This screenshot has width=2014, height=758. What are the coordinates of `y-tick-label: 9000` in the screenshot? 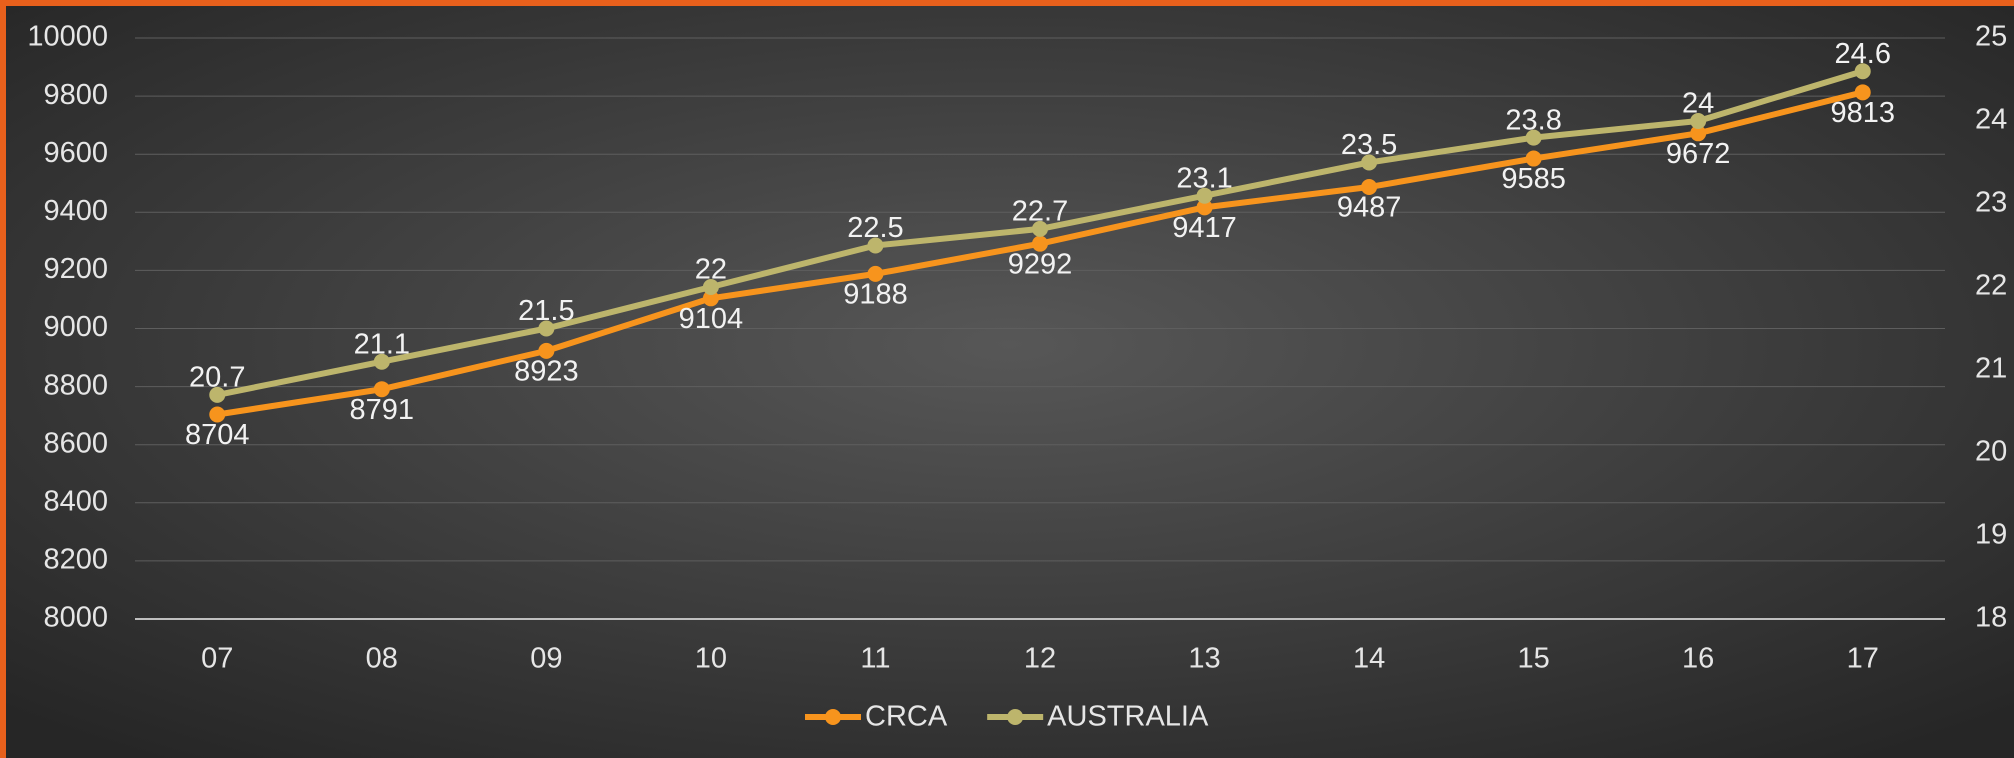 It's located at (75, 327).